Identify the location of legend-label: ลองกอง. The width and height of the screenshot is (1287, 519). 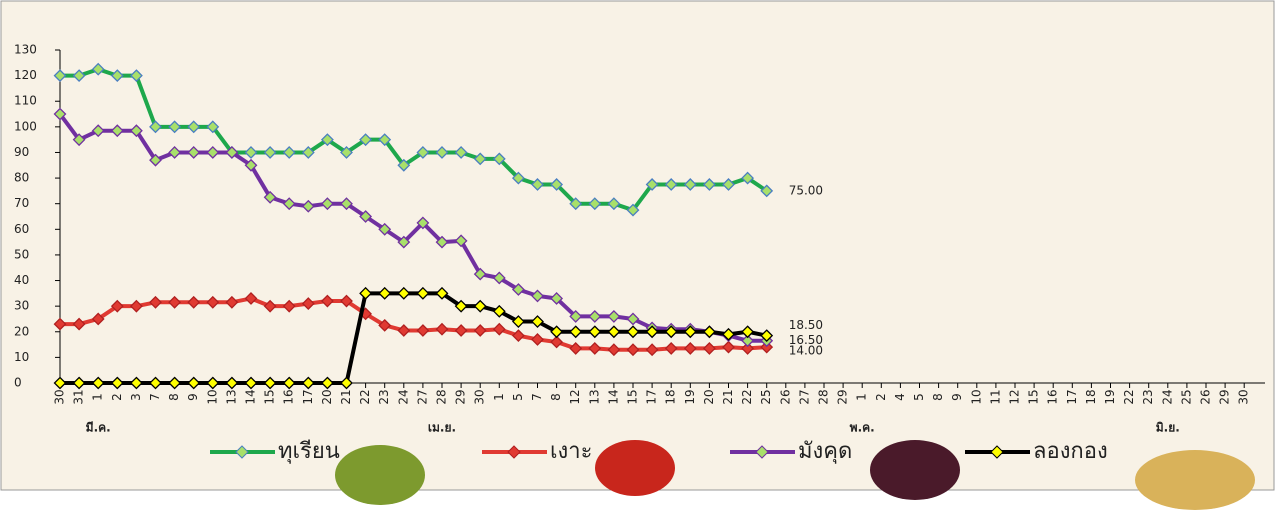
(1070, 451).